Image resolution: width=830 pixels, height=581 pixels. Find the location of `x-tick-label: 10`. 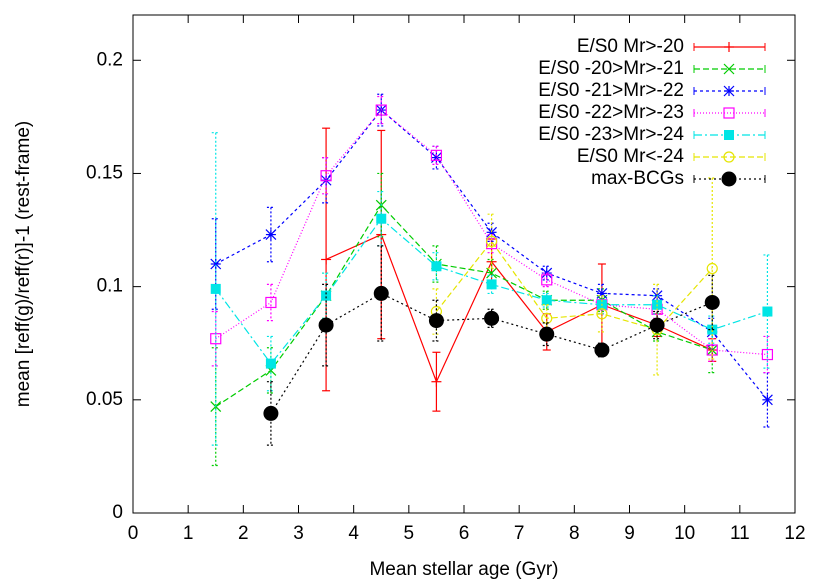

x-tick-label: 10 is located at coordinates (684, 533).